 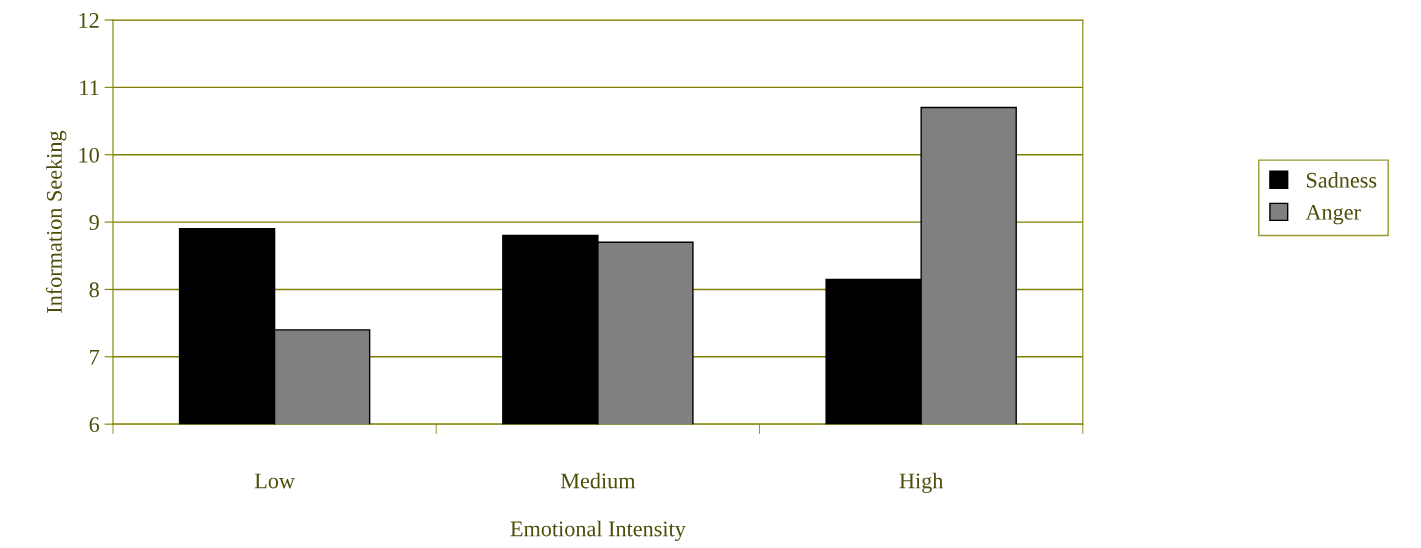 I want to click on y-tick-label: 6, so click(x=94, y=425).